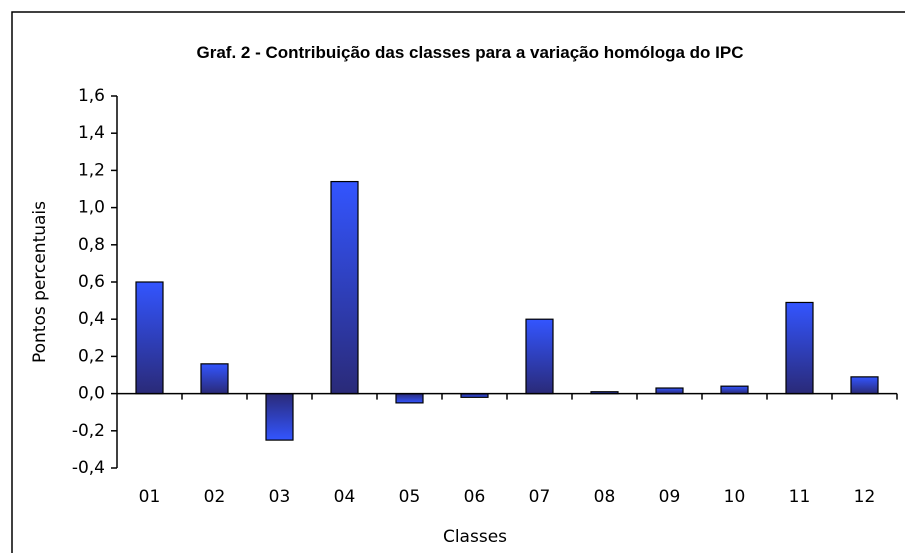  What do you see at coordinates (735, 497) in the screenshot?
I see `x-tick-label: 10` at bounding box center [735, 497].